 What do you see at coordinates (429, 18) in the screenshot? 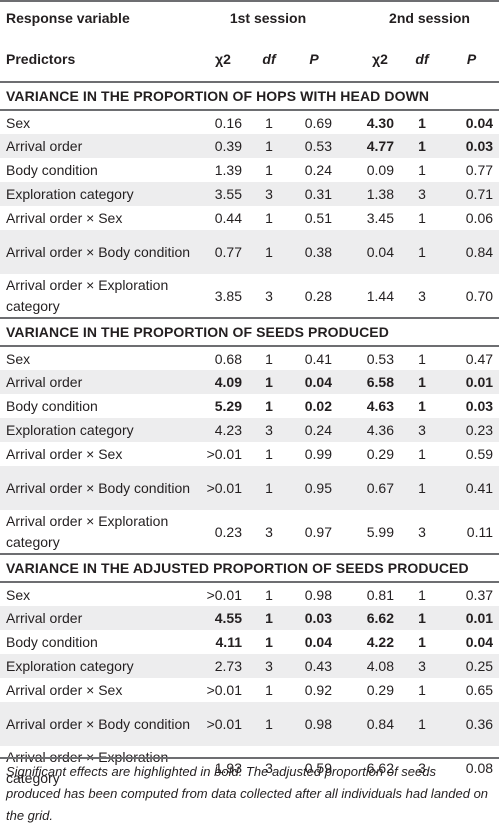
I see `session2-heading: 2nd session` at bounding box center [429, 18].